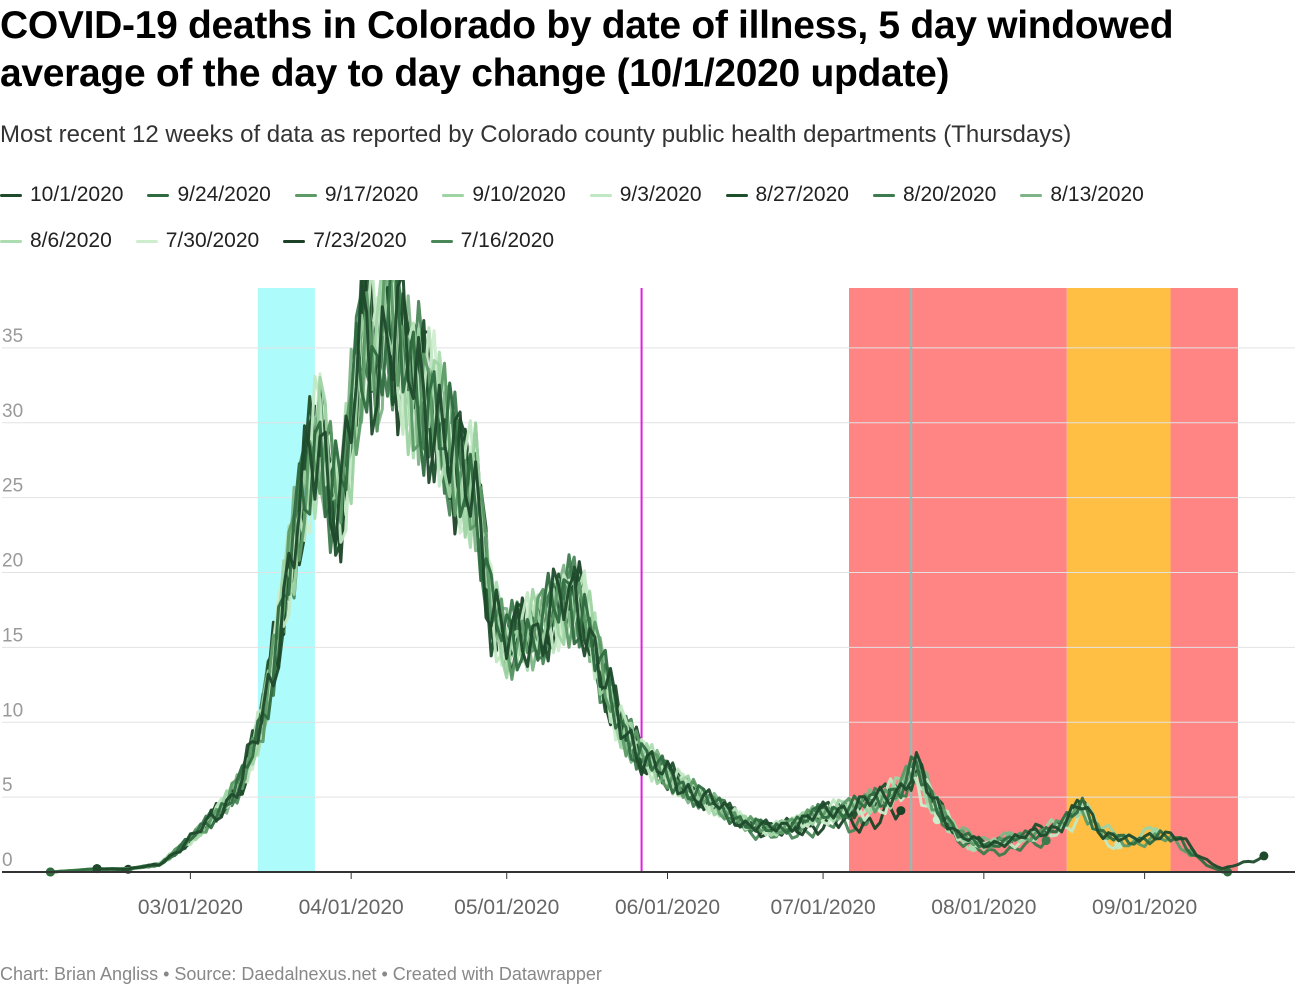  I want to click on y-tick-label: 25, so click(12, 486).